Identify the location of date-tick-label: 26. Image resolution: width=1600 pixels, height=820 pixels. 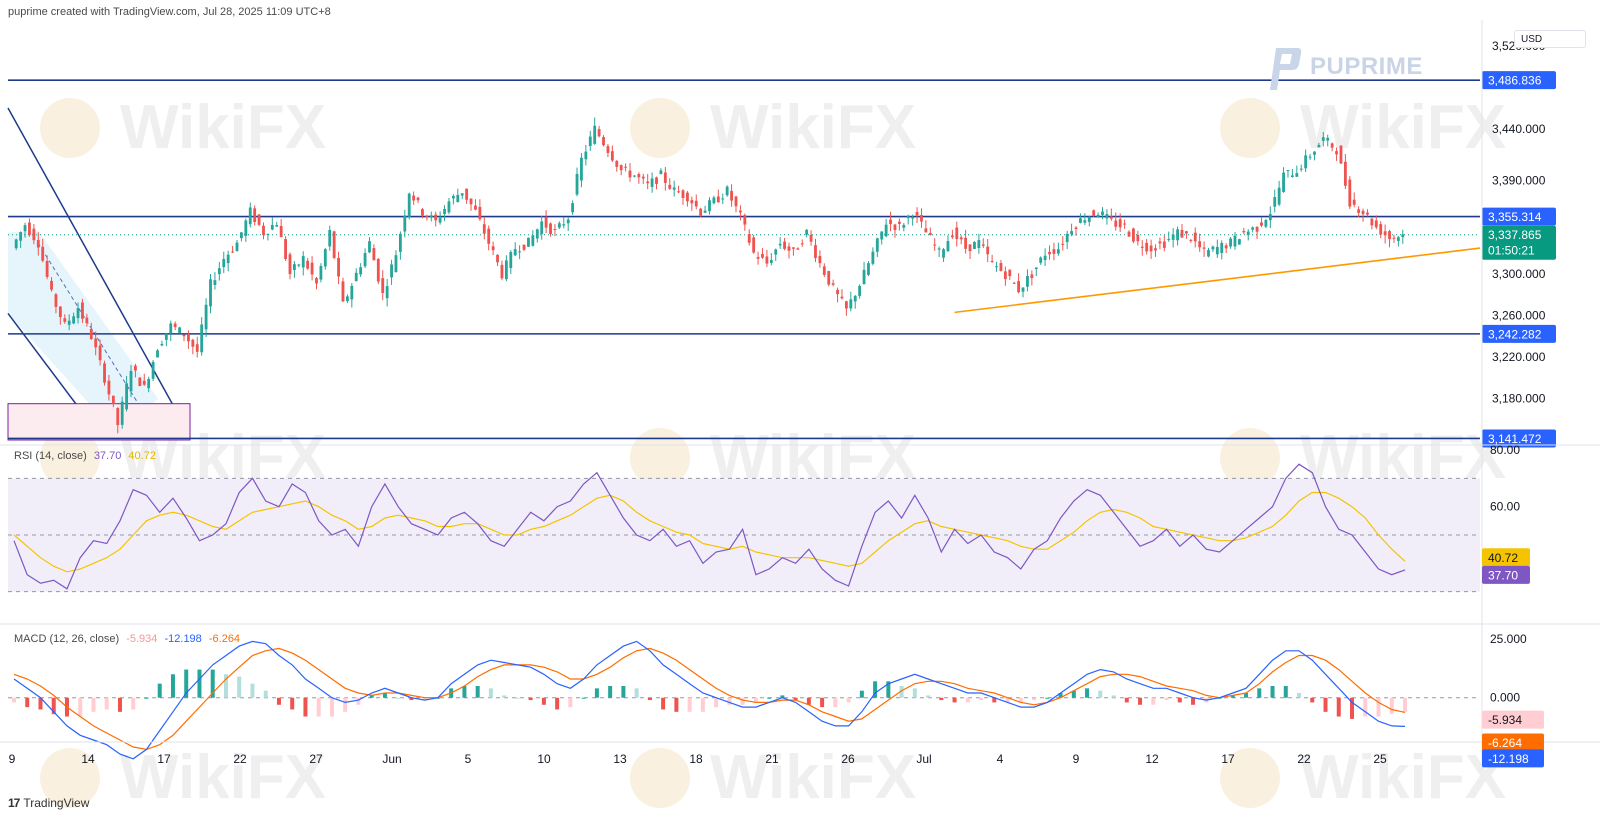
(848, 759).